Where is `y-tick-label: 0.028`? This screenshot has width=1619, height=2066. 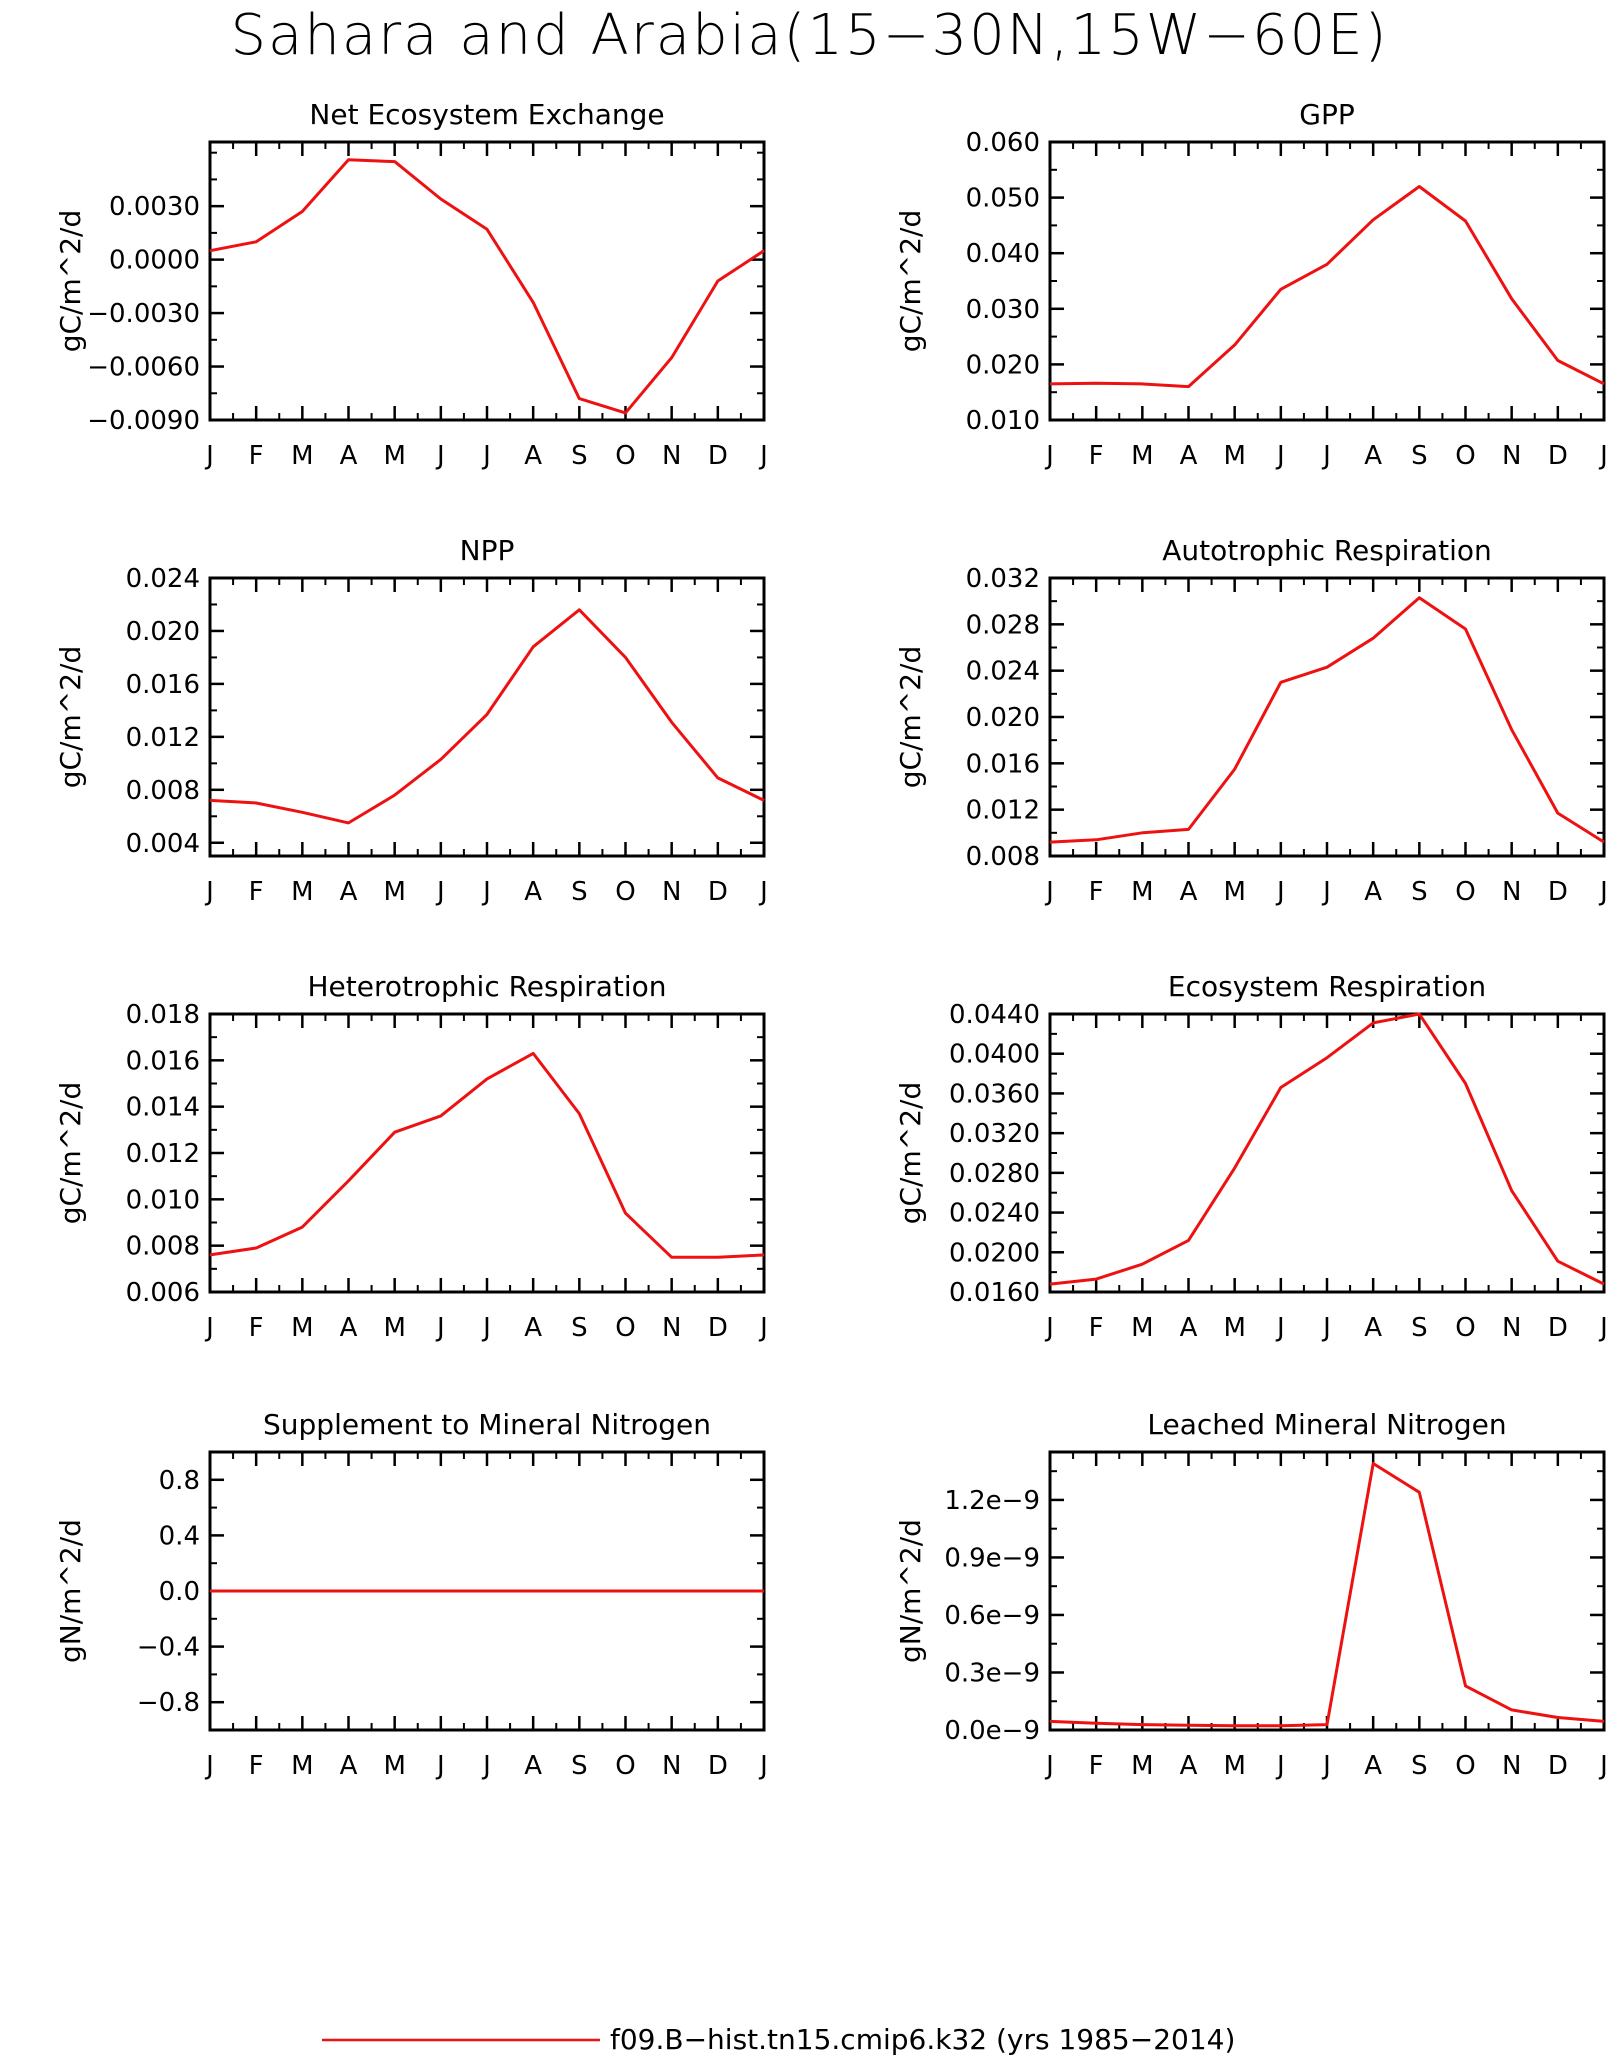 y-tick-label: 0.028 is located at coordinates (1003, 625).